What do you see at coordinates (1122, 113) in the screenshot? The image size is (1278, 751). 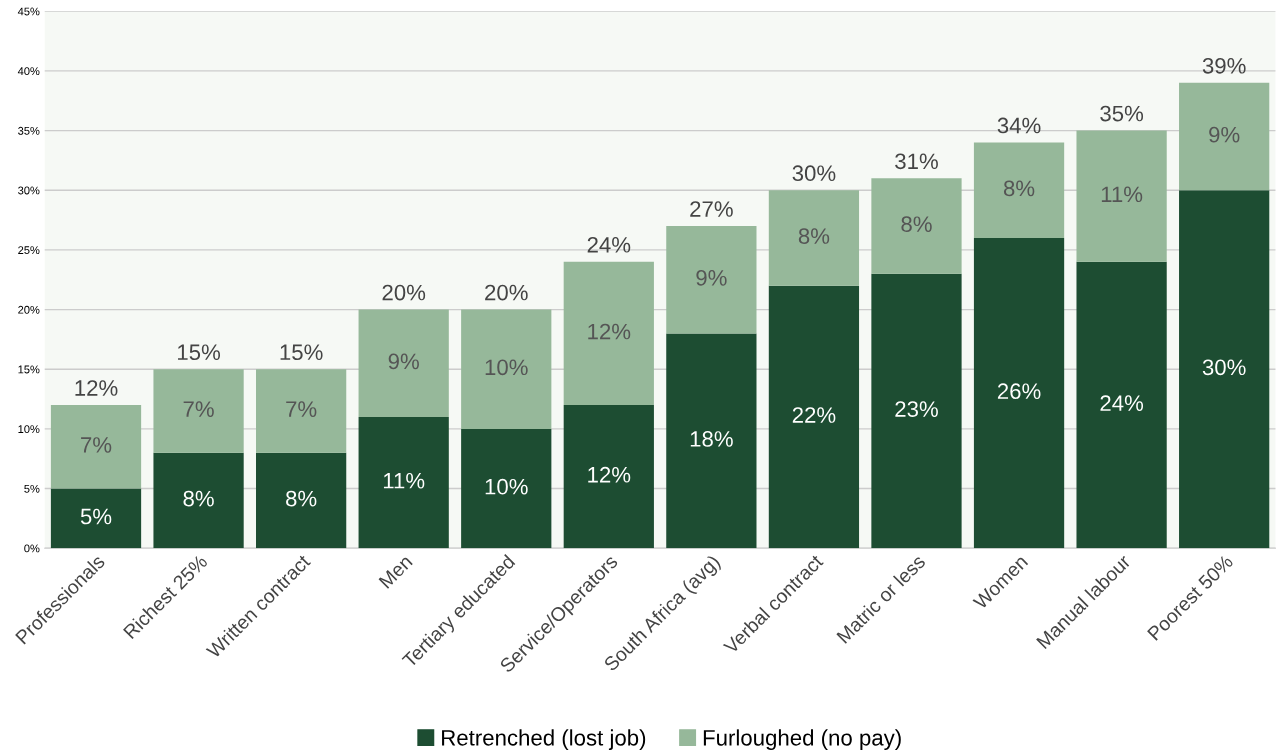 I see `total-label: 35%` at bounding box center [1122, 113].